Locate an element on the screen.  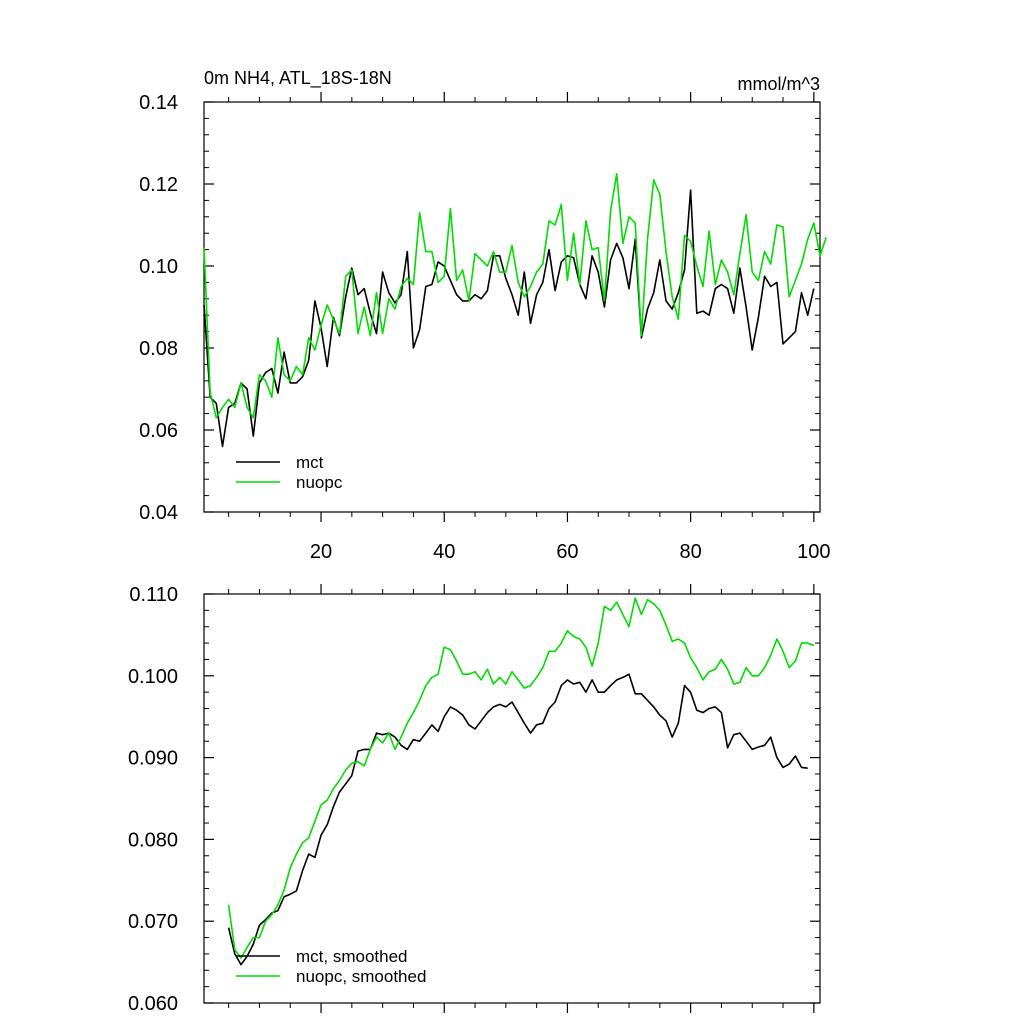
y-tick-label: 0.110 is located at coordinates (153, 595).